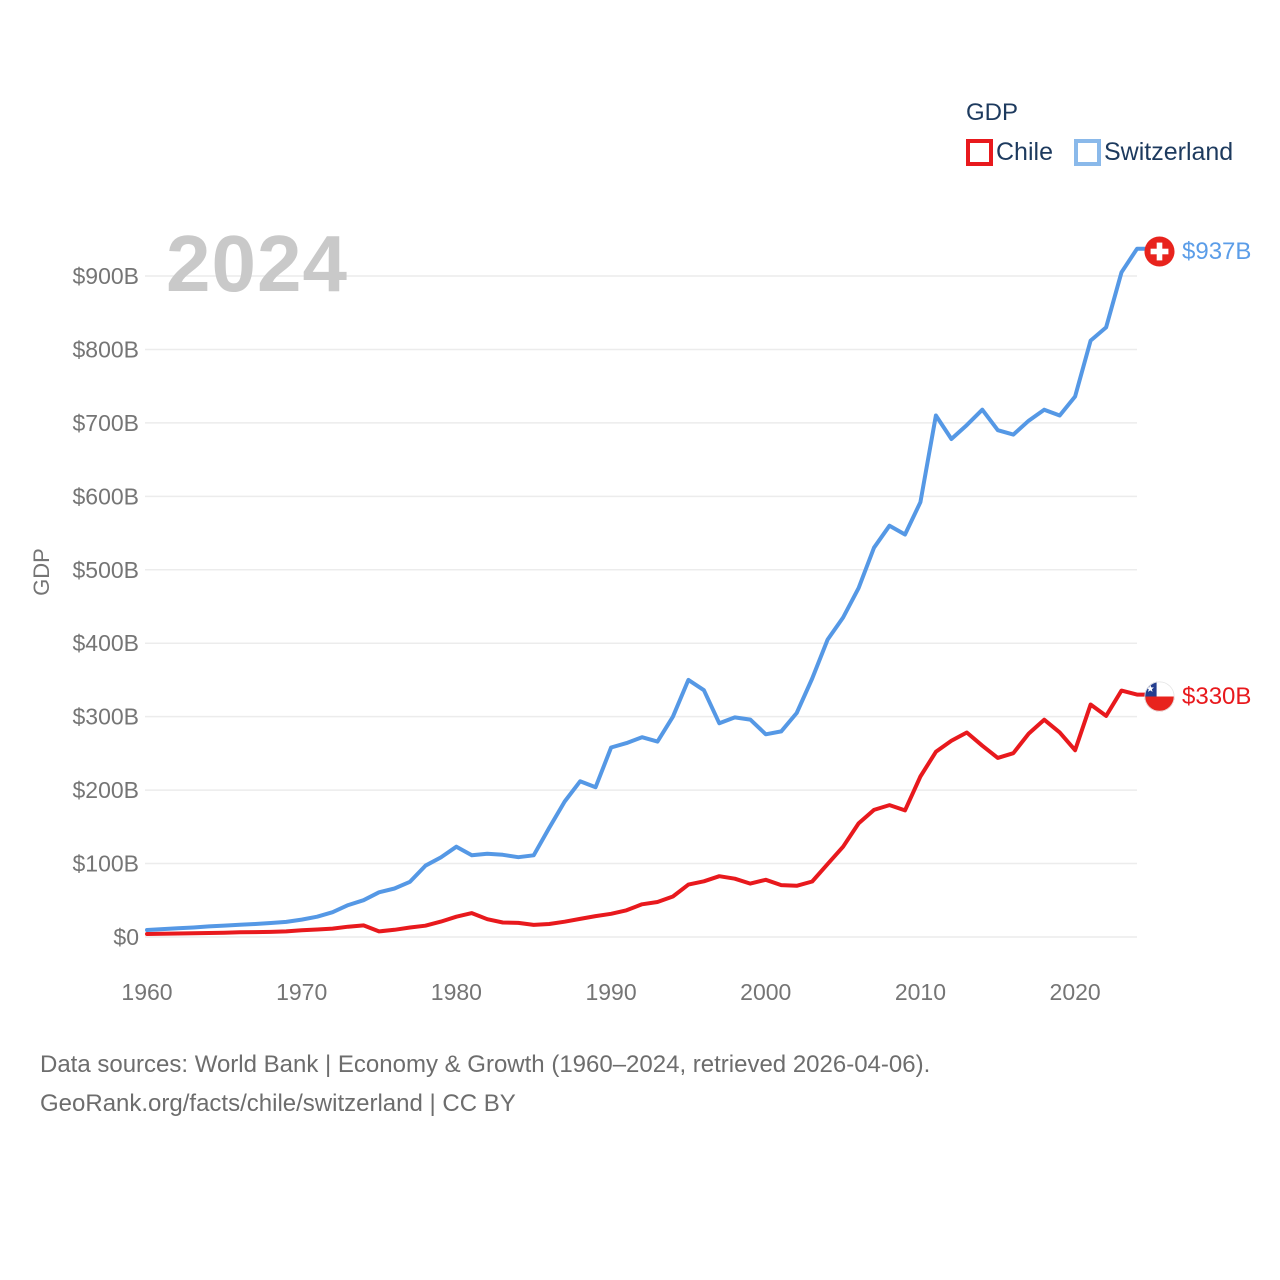  What do you see at coordinates (1217, 251) in the screenshot?
I see `end-value-switzerland: $937B` at bounding box center [1217, 251].